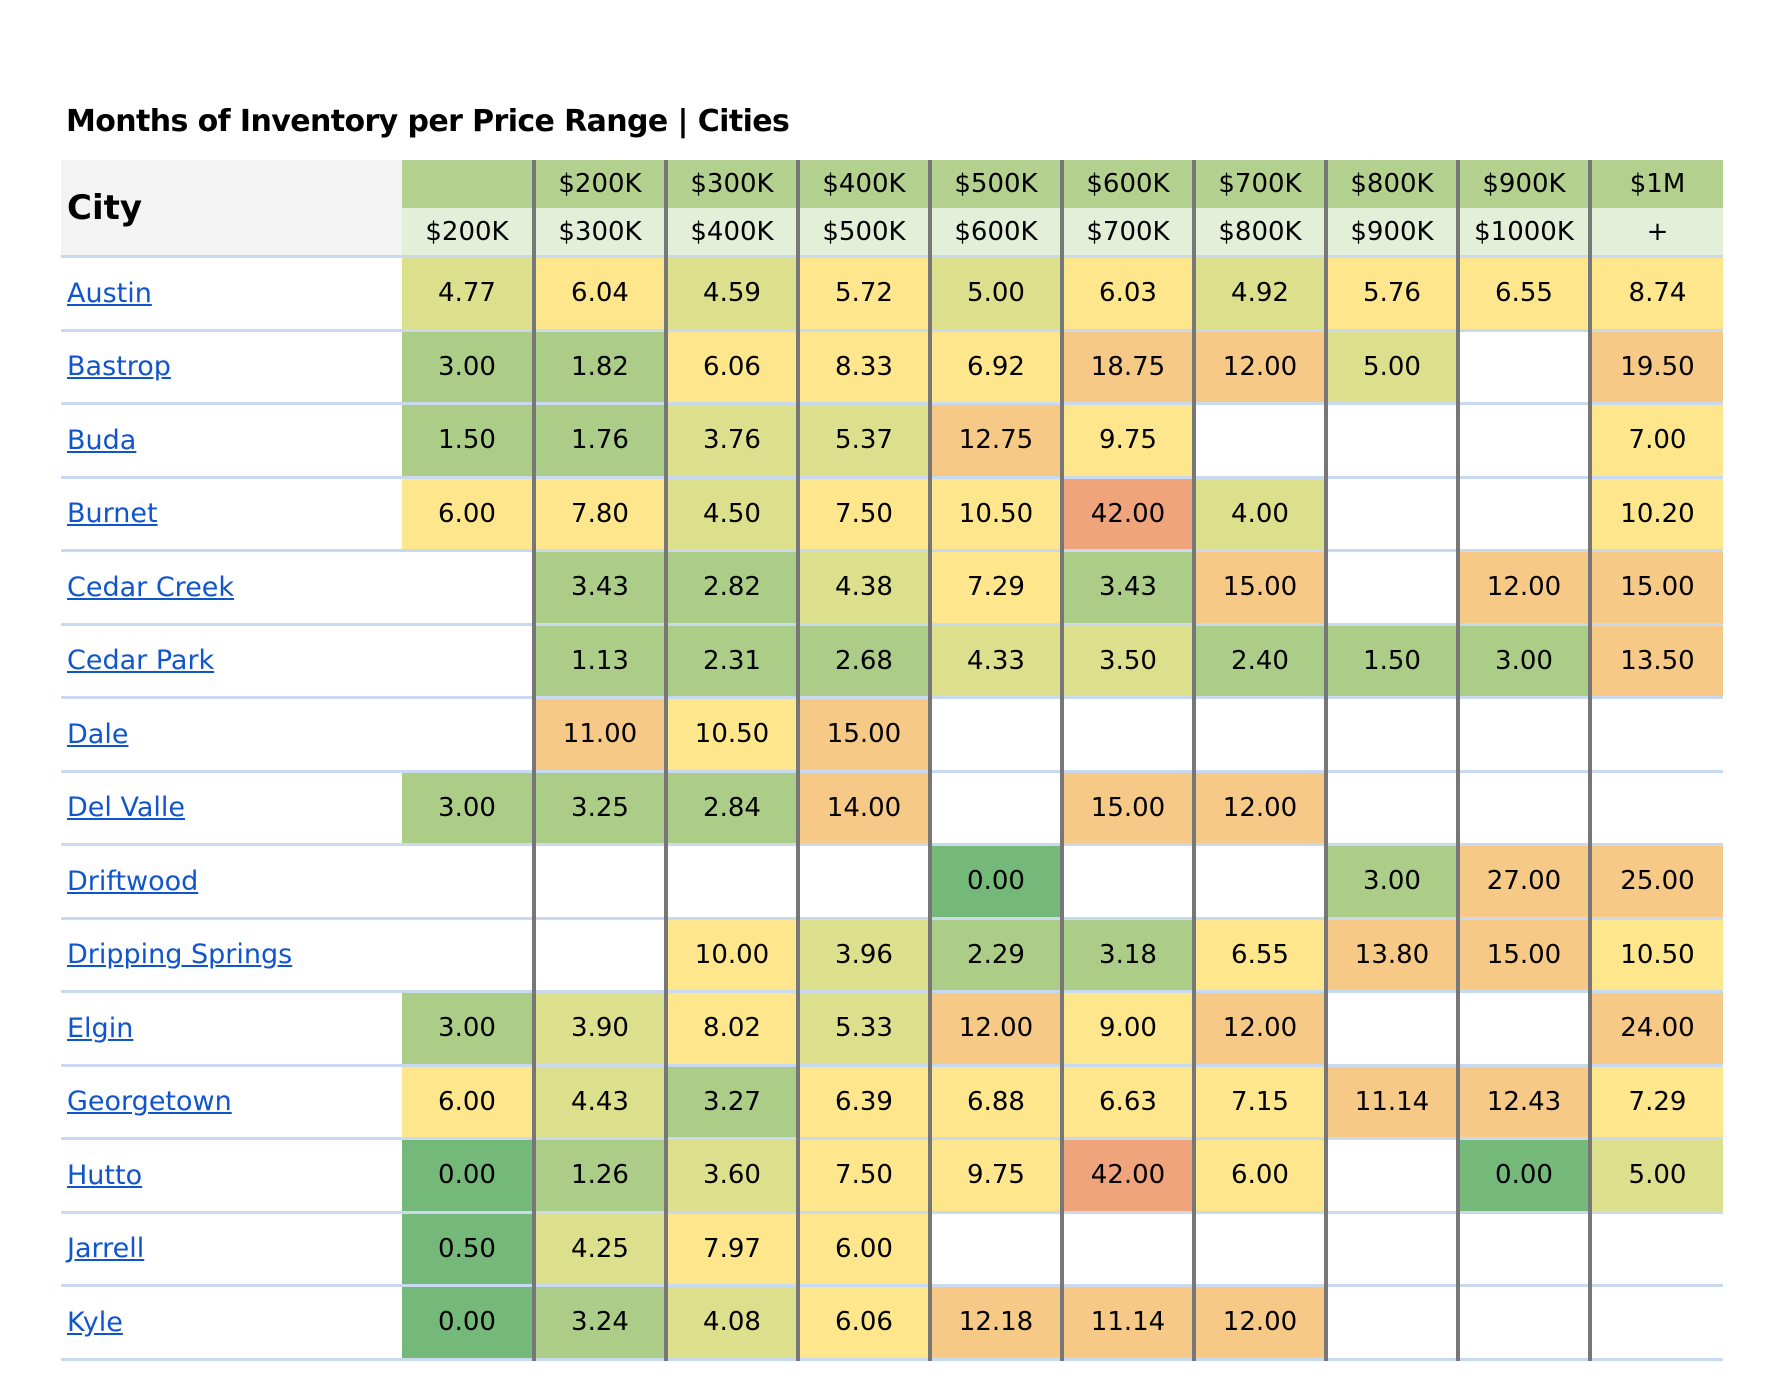  I want to click on value-cell: 3.43, so click(599, 588).